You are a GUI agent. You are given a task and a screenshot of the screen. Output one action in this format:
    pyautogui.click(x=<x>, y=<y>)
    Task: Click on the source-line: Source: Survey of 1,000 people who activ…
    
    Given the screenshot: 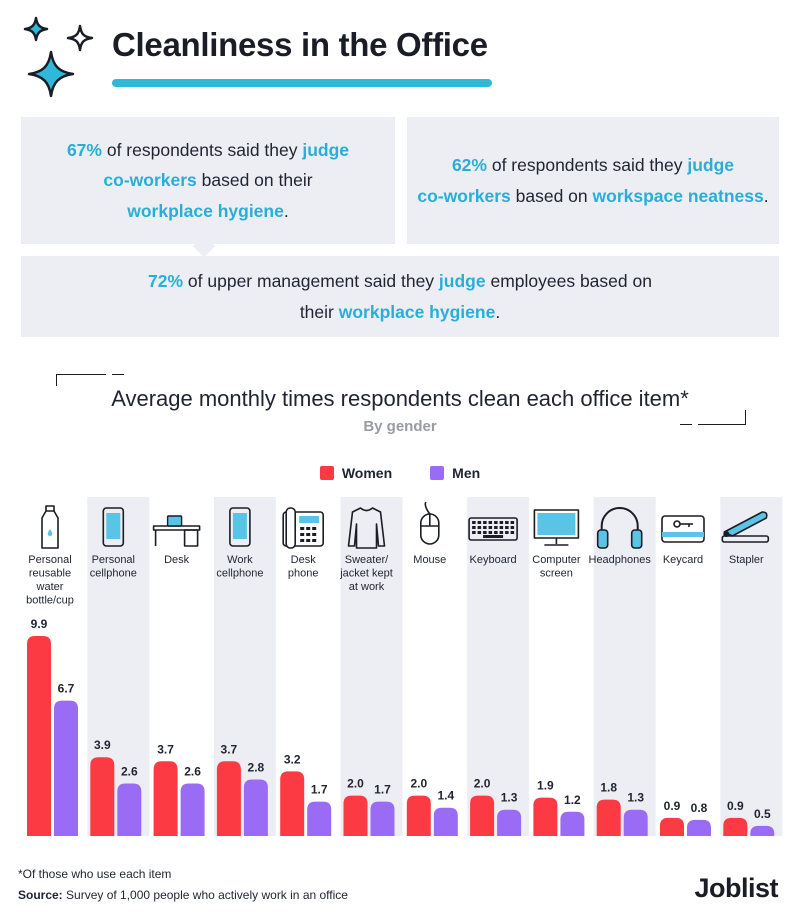 What is the action you would take?
    pyautogui.click(x=183, y=895)
    